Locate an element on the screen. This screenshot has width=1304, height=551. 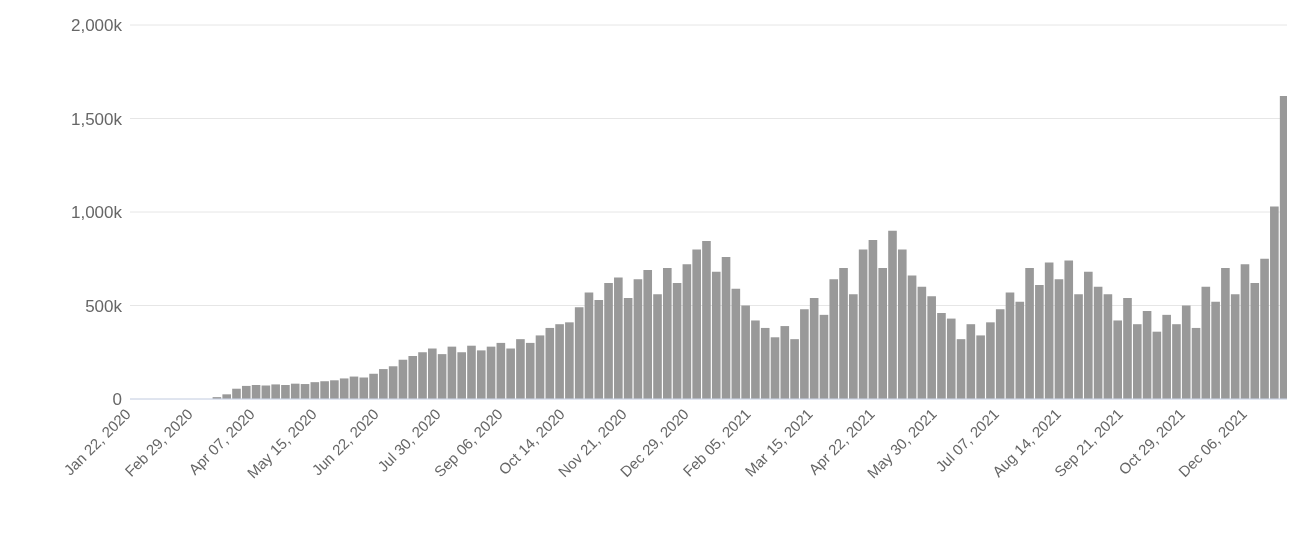
y-tick-label: 2,000k is located at coordinates (96, 26).